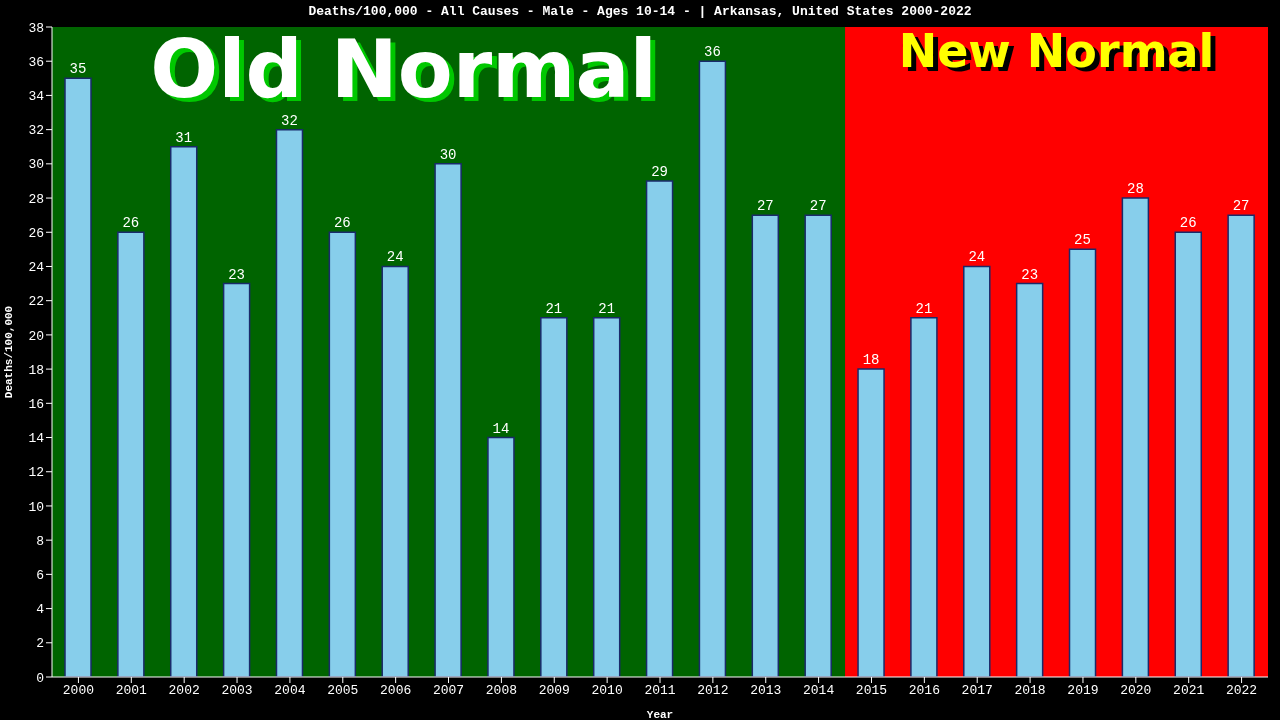  What do you see at coordinates (1189, 691) in the screenshot?
I see `x-tick-label: 2021` at bounding box center [1189, 691].